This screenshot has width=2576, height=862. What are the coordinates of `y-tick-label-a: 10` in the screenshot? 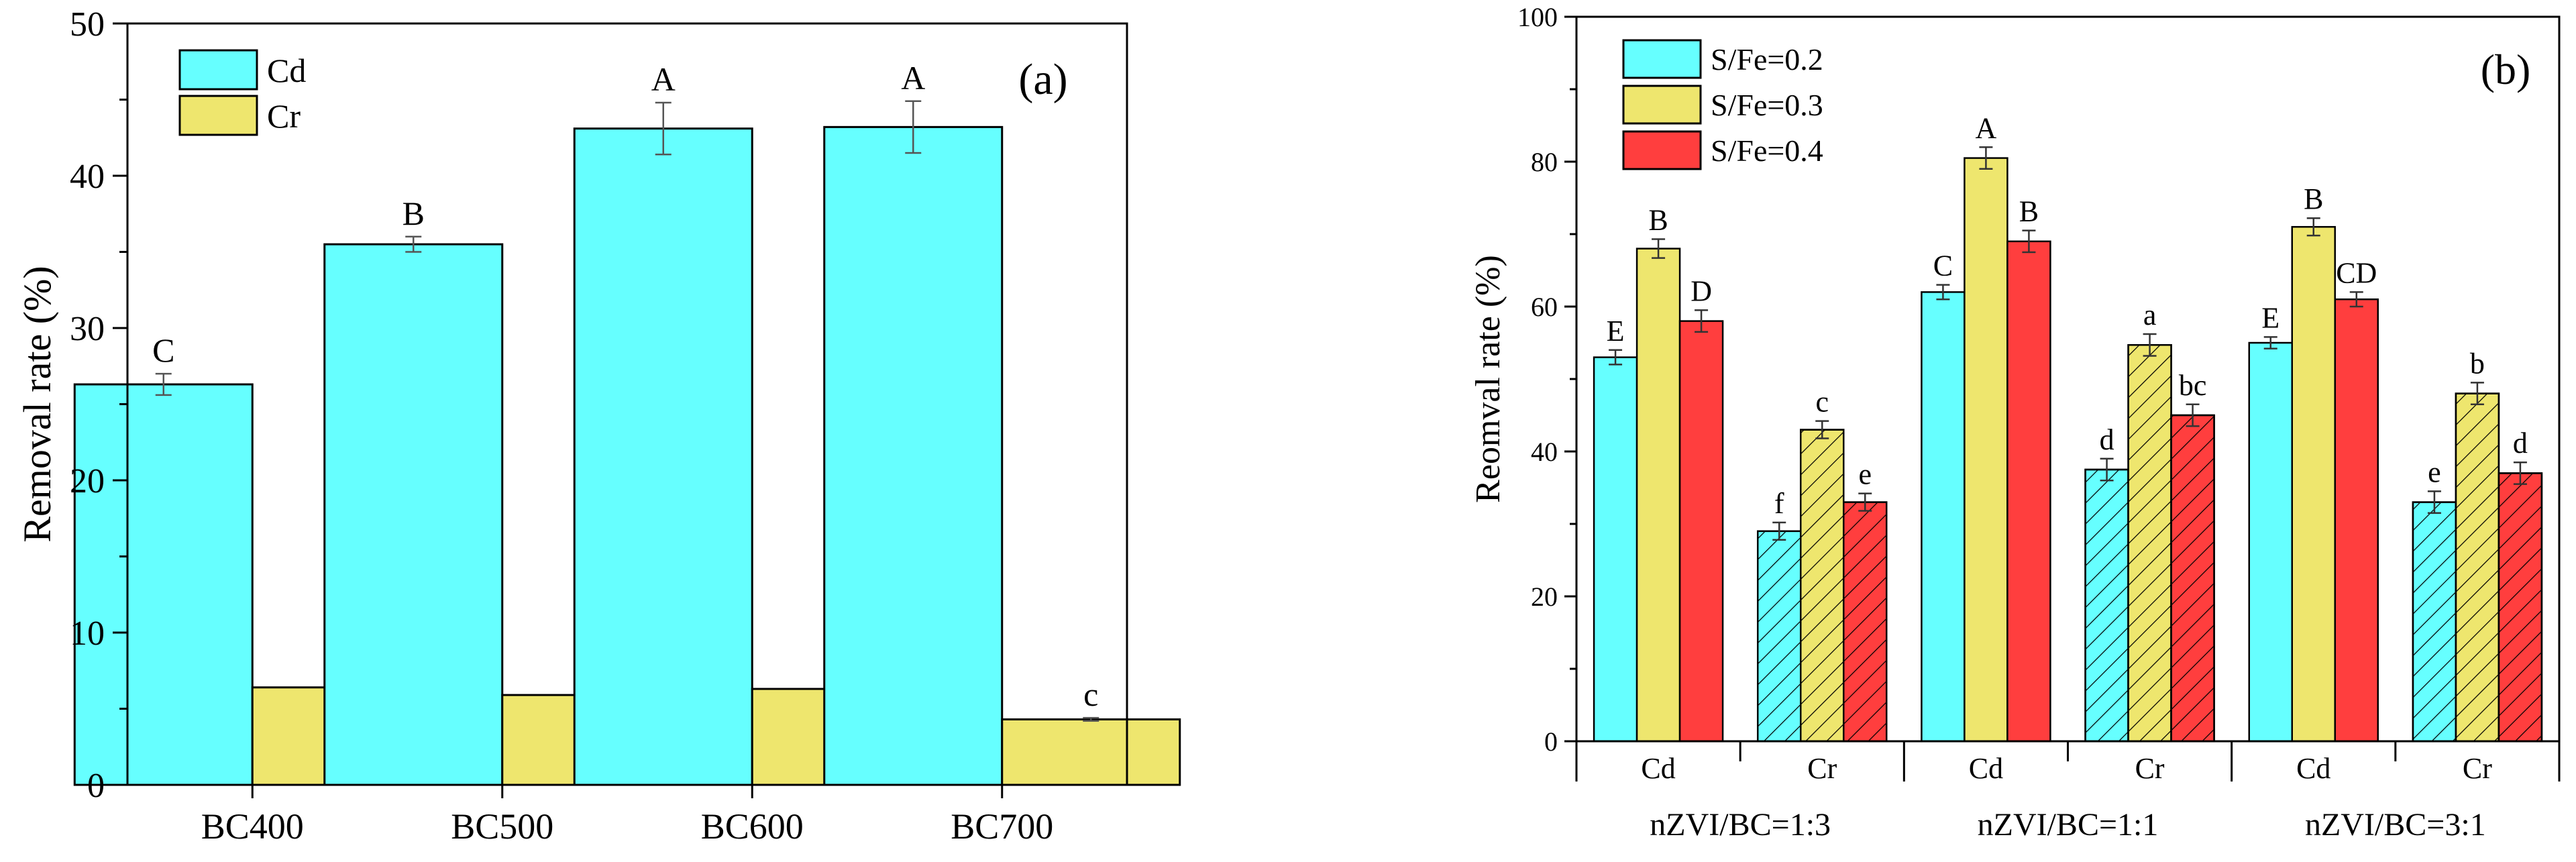 It's located at (87, 633).